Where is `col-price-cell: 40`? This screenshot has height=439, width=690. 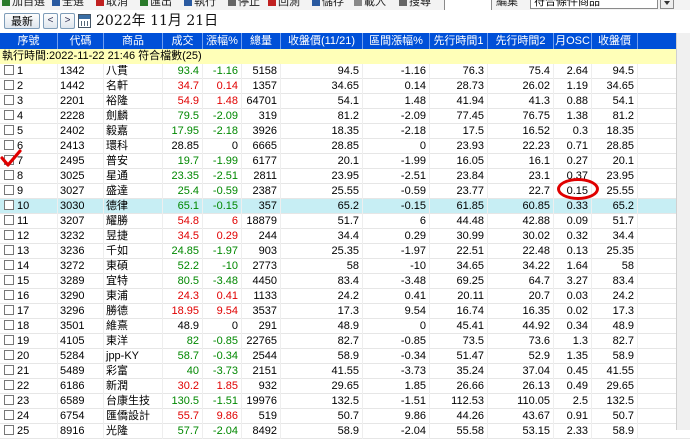
col-price-cell: 40 is located at coordinates (183, 371).